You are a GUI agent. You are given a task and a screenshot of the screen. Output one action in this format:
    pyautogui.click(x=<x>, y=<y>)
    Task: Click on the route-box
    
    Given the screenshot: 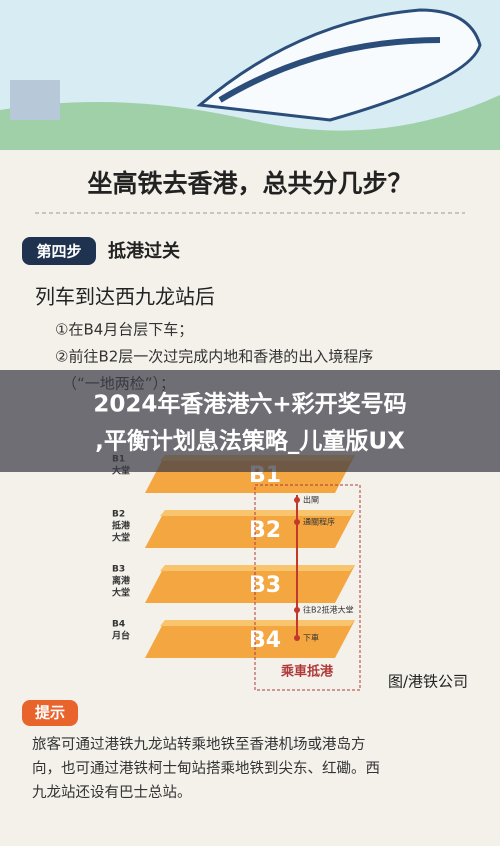 What is the action you would take?
    pyautogui.click(x=307, y=587)
    